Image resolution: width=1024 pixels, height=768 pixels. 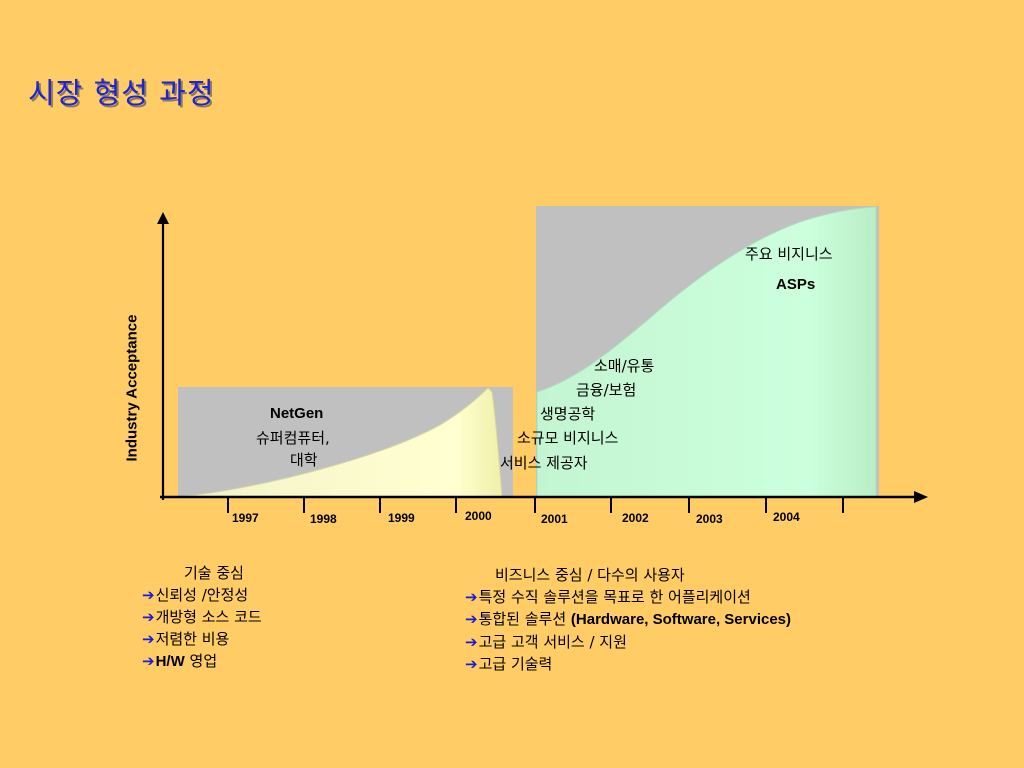 I want to click on year-label: 1999, so click(x=401, y=518).